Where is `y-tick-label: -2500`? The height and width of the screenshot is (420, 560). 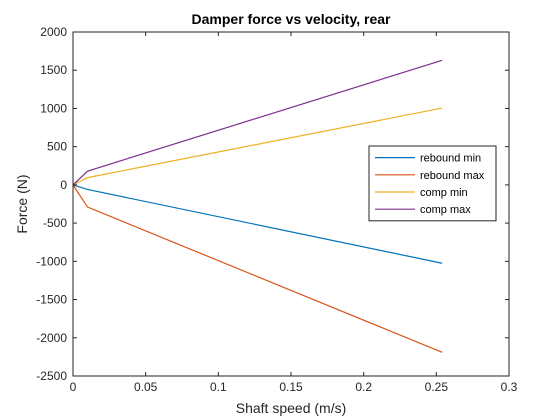 y-tick-label: -2500 is located at coordinates (51, 376).